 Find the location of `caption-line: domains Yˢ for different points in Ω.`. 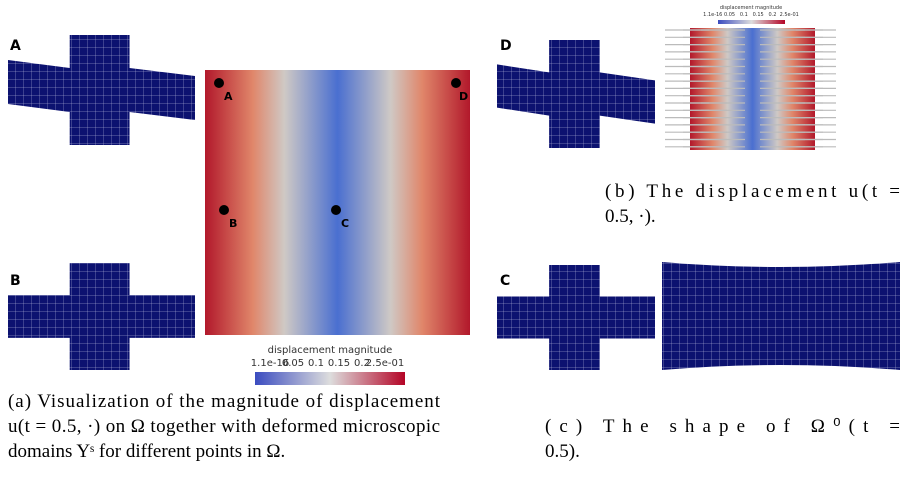

caption-line: domains Yˢ for different points in Ω. is located at coordinates (146, 451).